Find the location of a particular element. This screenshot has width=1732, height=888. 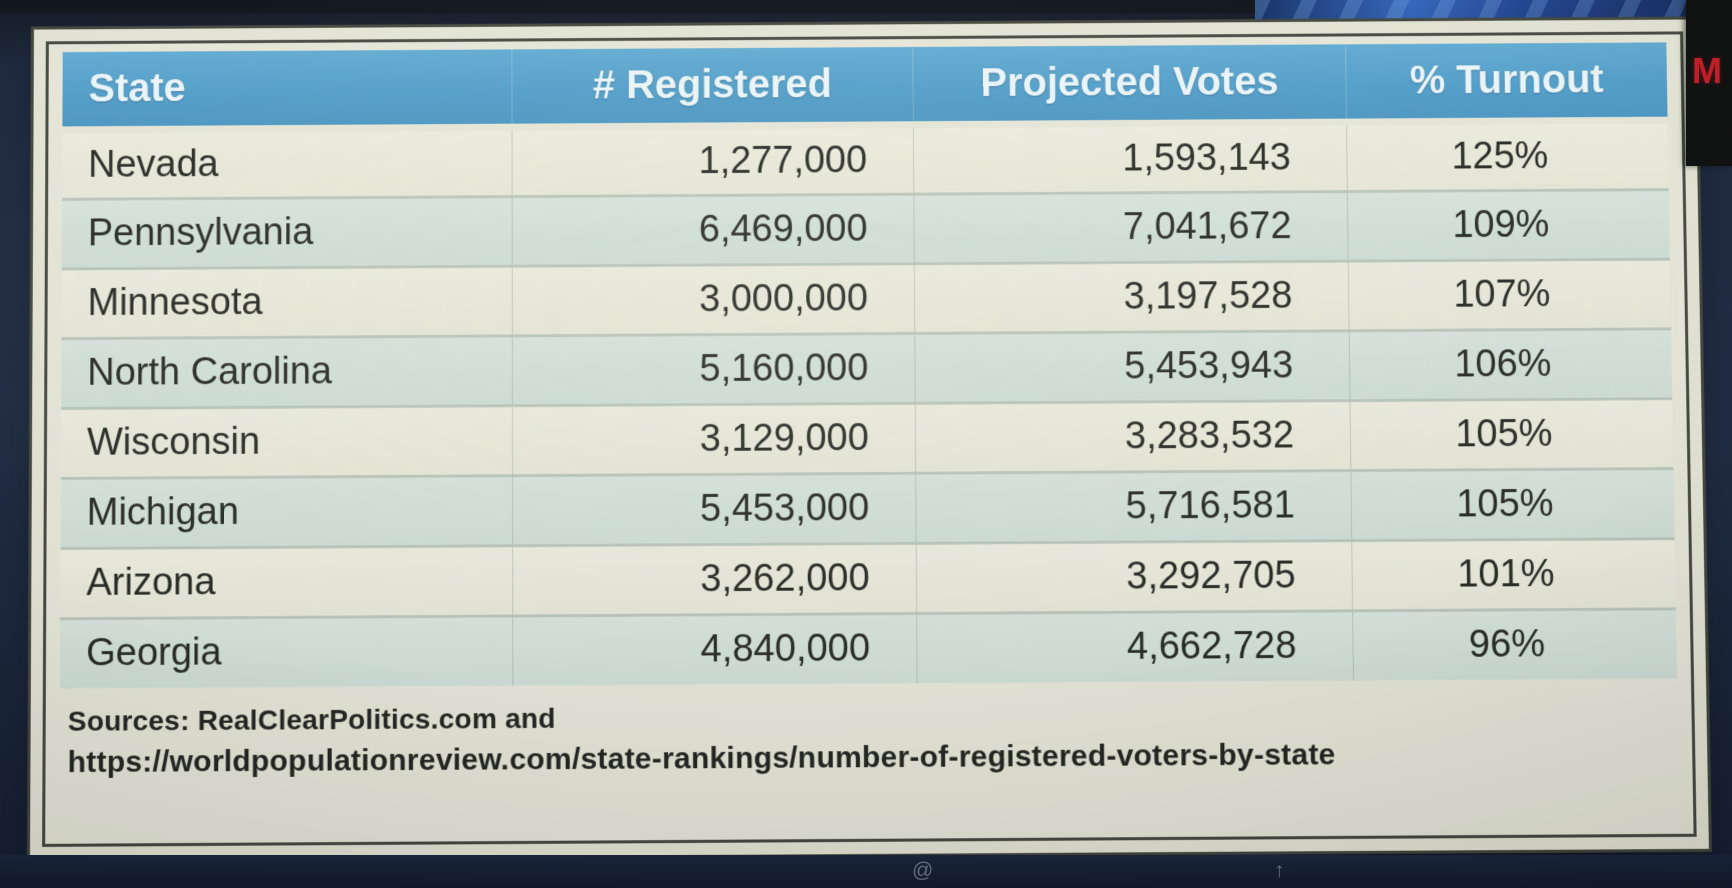

cell-projected: 1,593,143 is located at coordinates (1130, 157).